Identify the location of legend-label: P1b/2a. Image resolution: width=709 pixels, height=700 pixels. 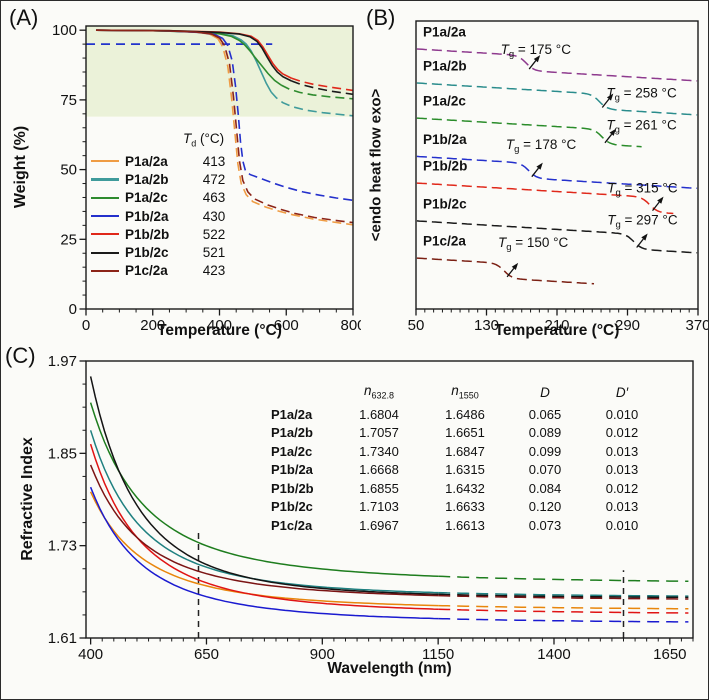
(292, 470).